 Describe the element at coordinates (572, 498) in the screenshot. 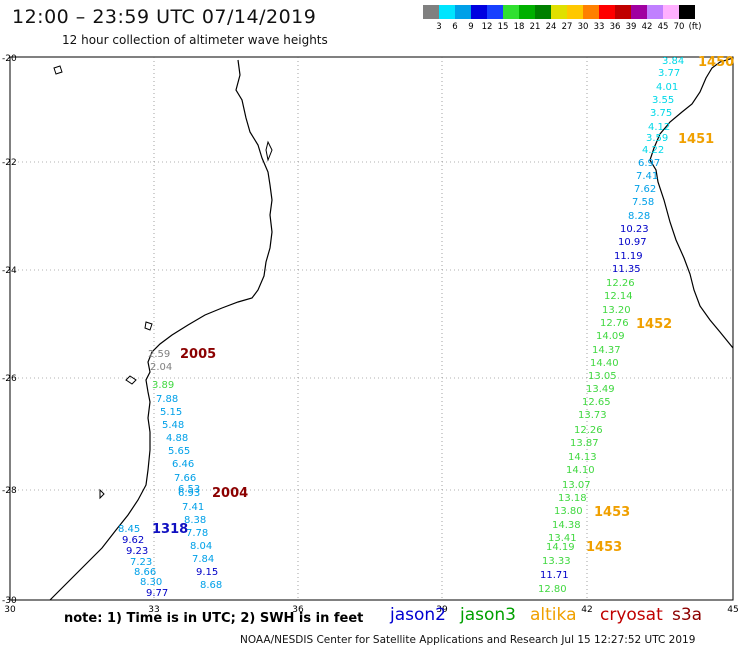

I see `wave-height-value: 13.18` at that location.